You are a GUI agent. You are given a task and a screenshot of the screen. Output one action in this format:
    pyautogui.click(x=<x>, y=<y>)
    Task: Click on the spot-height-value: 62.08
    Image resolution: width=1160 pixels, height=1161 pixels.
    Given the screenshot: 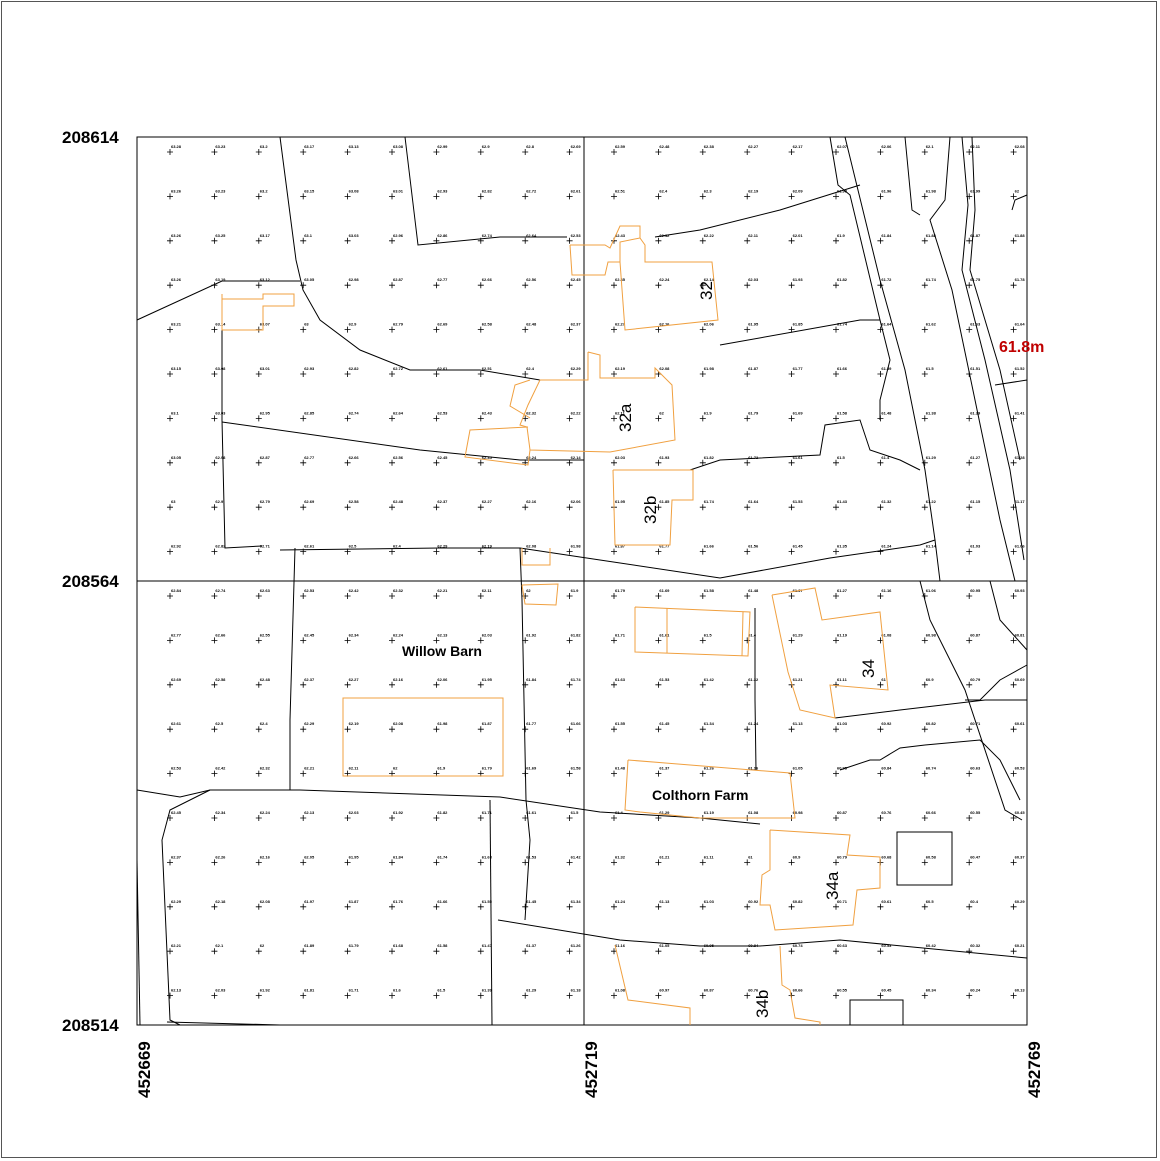 What is the action you would take?
    pyautogui.click(x=398, y=723)
    